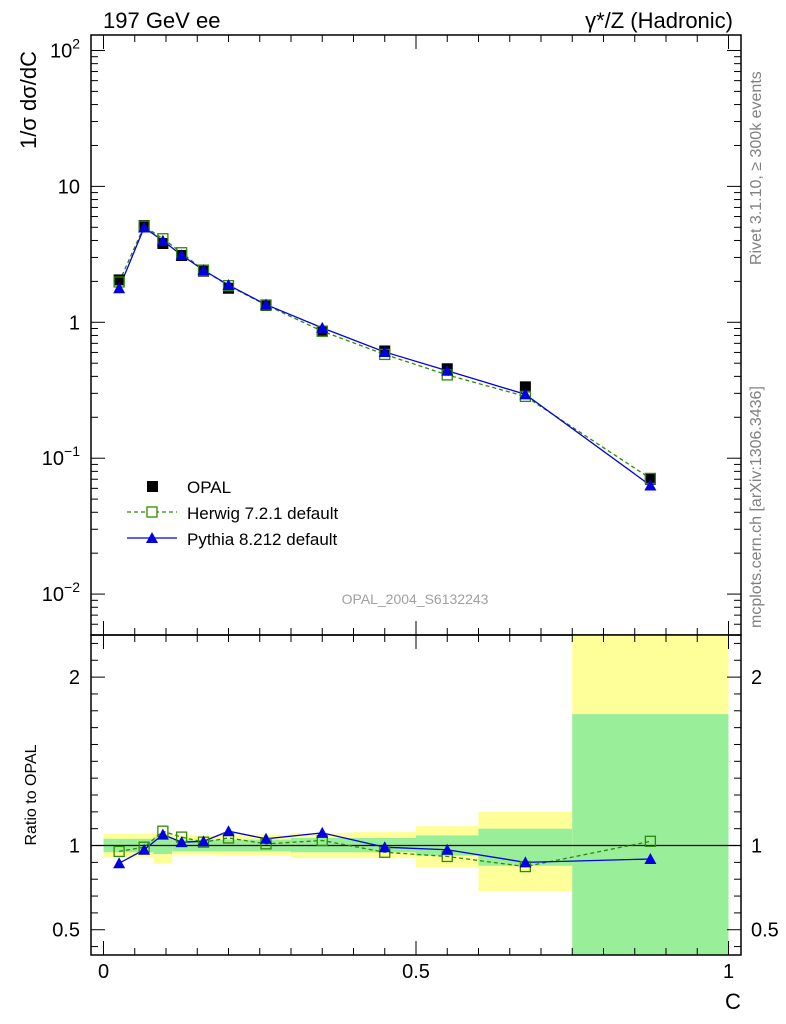 The width and height of the screenshot is (786, 1024). Describe the element at coordinates (756, 678) in the screenshot. I see `ratio-ytick-label-right: 2` at that location.